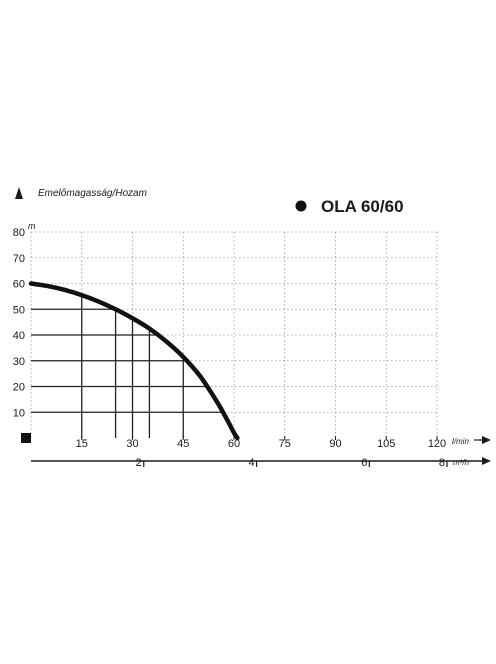  Describe the element at coordinates (32, 226) in the screenshot. I see `y-unit-label: m` at that location.